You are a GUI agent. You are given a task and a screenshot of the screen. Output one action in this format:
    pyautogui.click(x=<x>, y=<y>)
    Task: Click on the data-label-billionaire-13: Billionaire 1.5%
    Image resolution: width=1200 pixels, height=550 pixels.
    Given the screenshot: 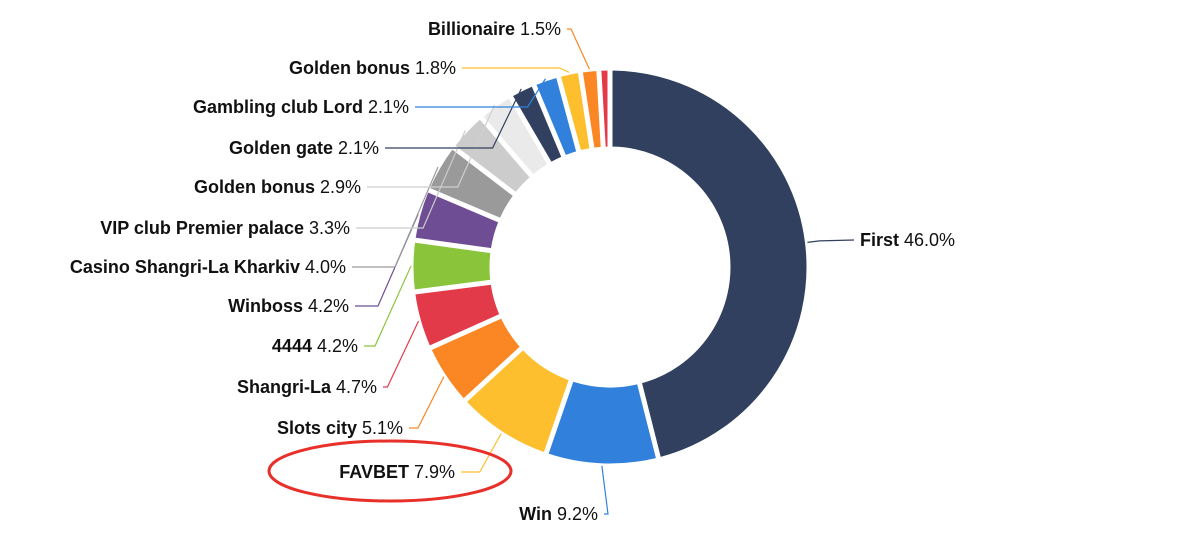 What is the action you would take?
    pyautogui.click(x=494, y=29)
    